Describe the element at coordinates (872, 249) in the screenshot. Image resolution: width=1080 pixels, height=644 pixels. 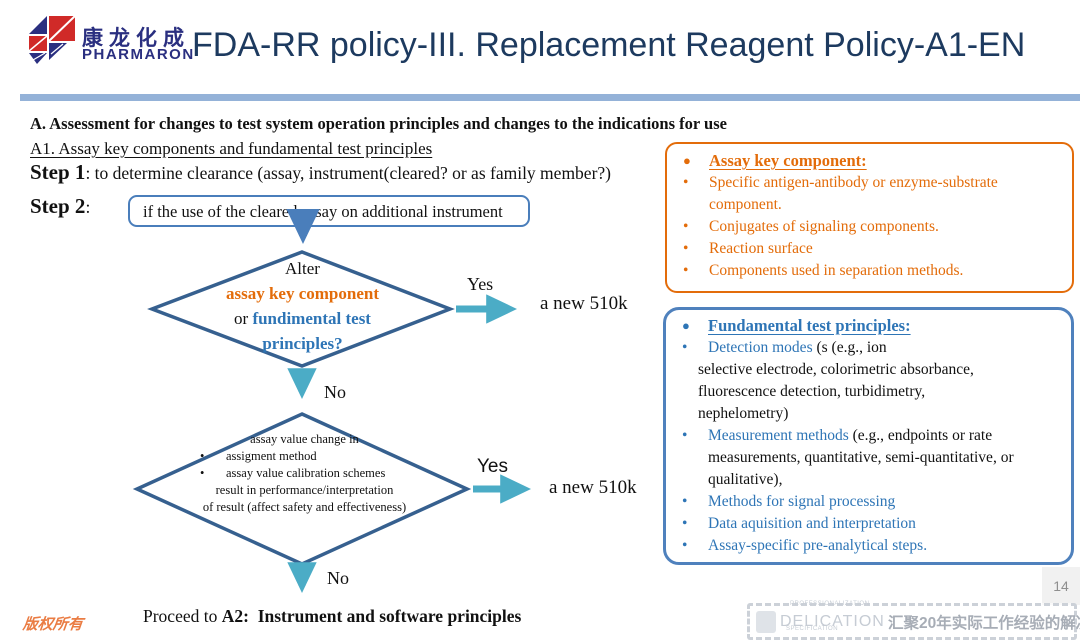
I see `orange-panel-item: • Reaction surface` at that location.